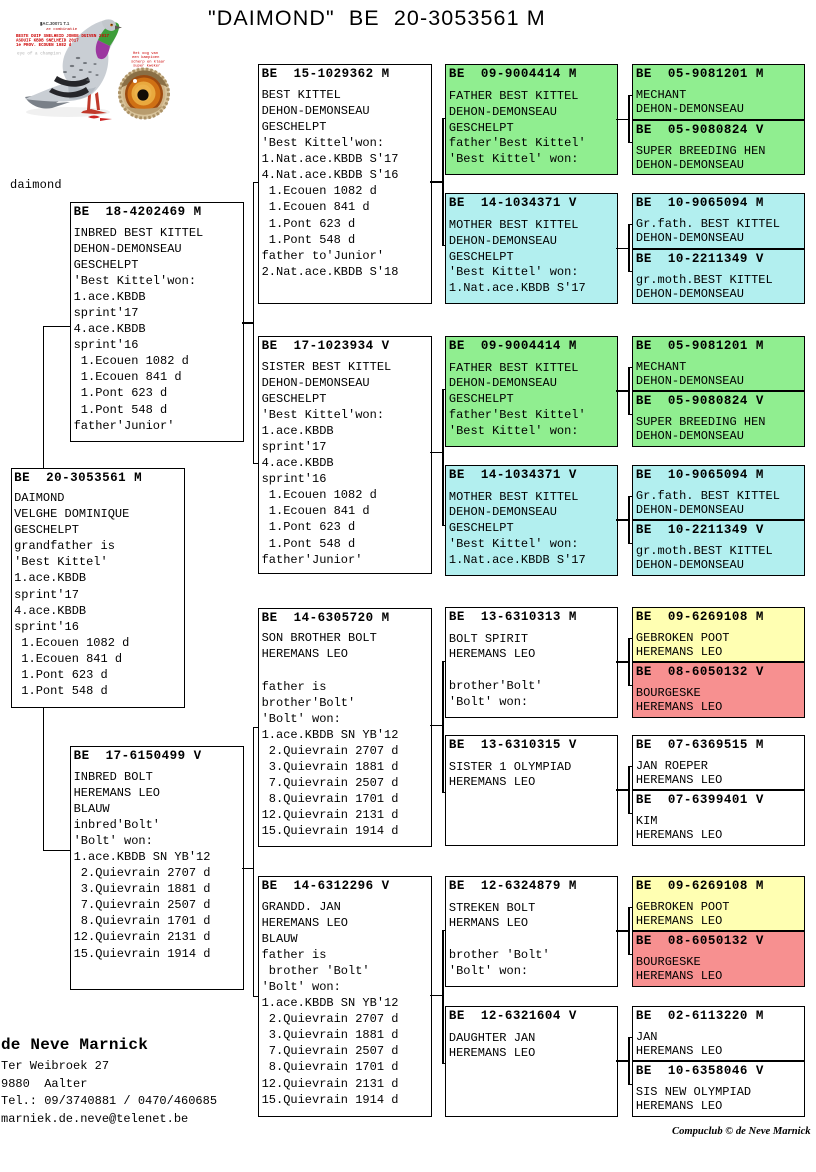  Describe the element at coordinates (148, 61) in the screenshot. I see `svg-text: scherp en klaar` at that location.